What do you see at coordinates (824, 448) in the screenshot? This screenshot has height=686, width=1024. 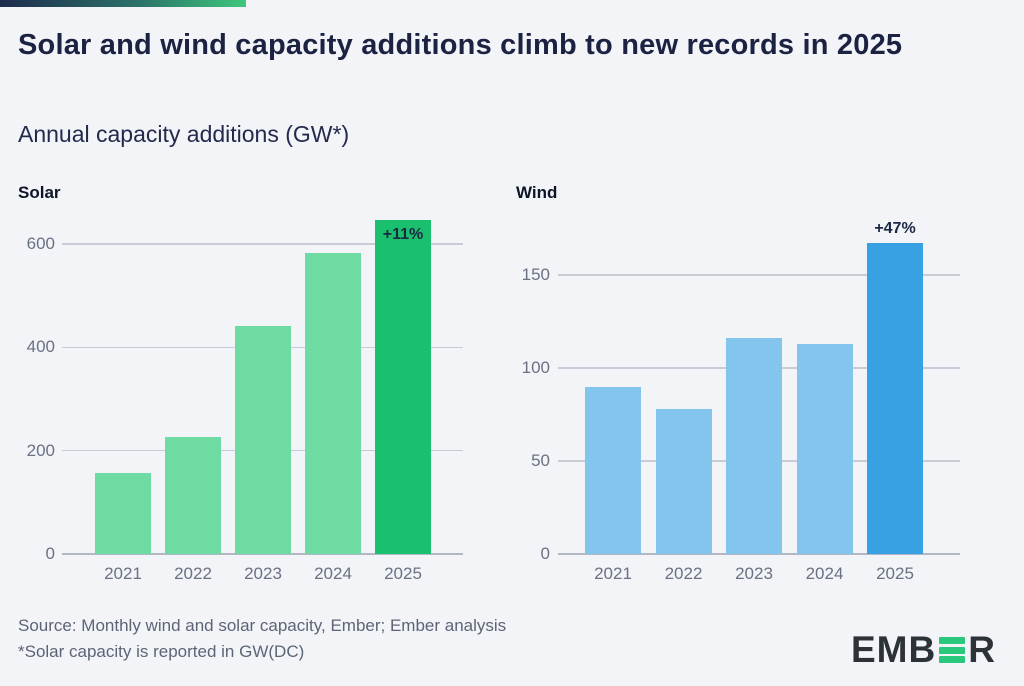 I see `bar-wind-2024` at bounding box center [824, 448].